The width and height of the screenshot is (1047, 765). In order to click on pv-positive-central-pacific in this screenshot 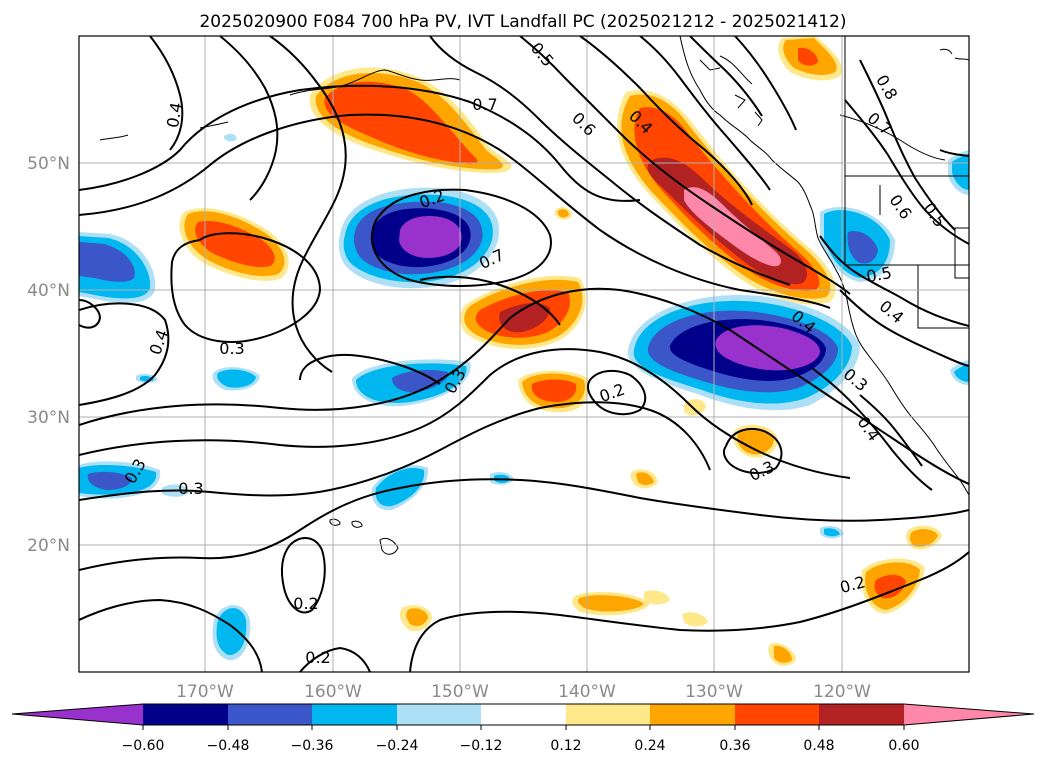, I will do `click(234, 244)`.